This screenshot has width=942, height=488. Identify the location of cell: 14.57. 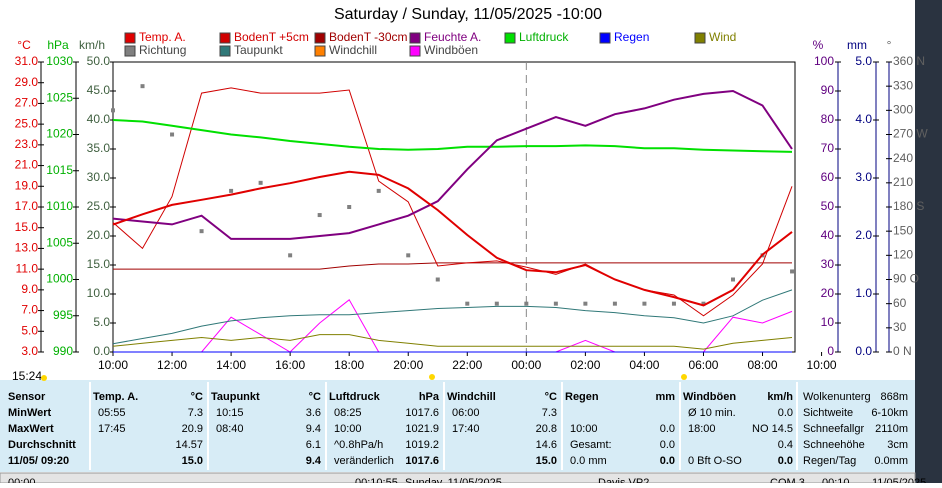
(189, 445).